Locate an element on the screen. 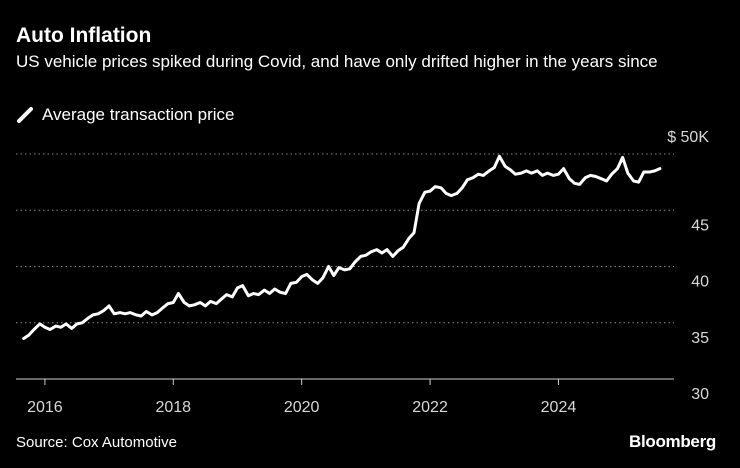  y-tick-label: 35 is located at coordinates (700, 338).